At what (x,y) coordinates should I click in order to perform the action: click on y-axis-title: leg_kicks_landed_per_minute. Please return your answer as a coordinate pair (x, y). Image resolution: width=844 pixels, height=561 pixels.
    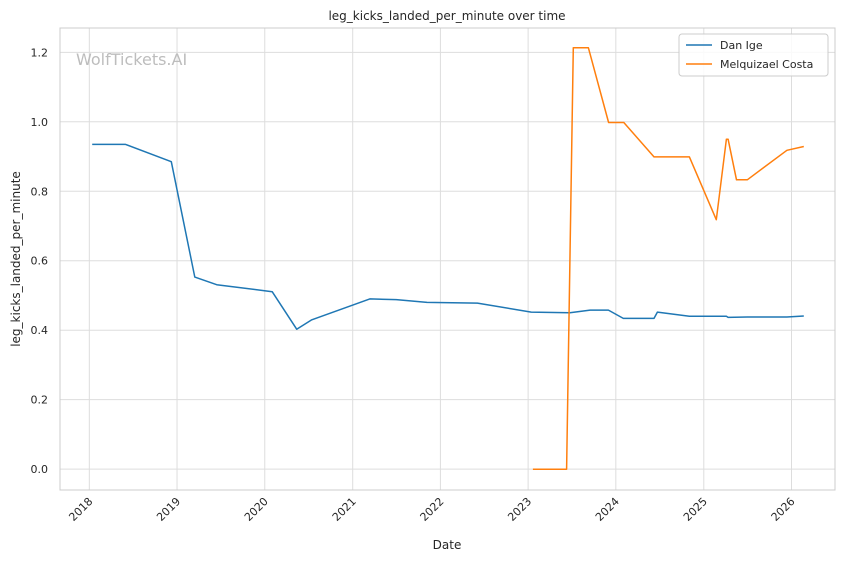
    Looking at the image, I should click on (16, 259).